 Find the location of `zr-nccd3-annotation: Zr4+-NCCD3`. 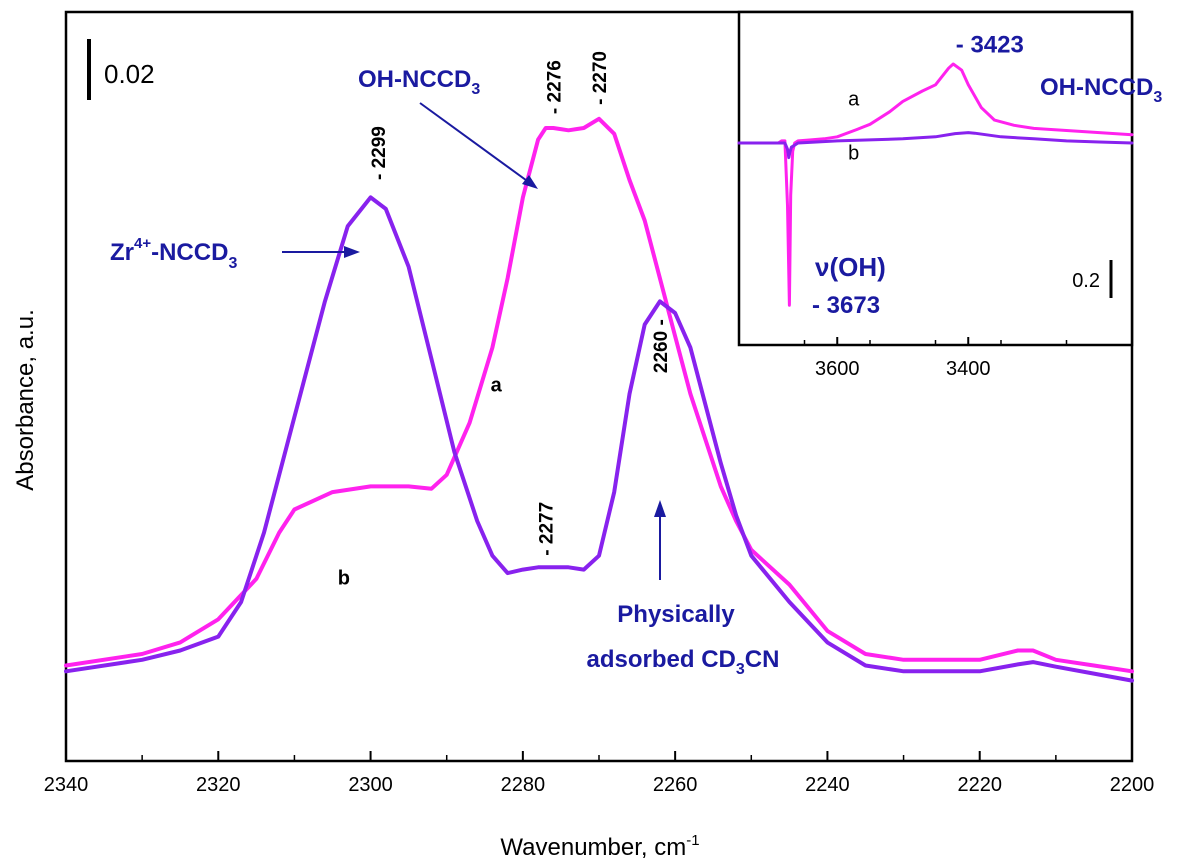

zr-nccd3-annotation: Zr4+-NCCD3 is located at coordinates (235, 253).